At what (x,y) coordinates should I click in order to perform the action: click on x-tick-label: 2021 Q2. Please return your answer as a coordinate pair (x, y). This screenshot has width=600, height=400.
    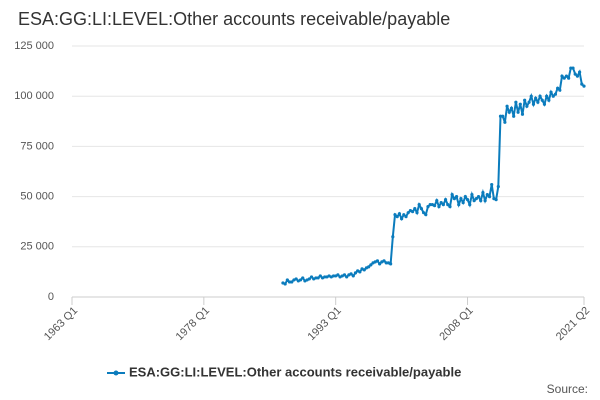
    Looking at the image, I should click on (573, 324).